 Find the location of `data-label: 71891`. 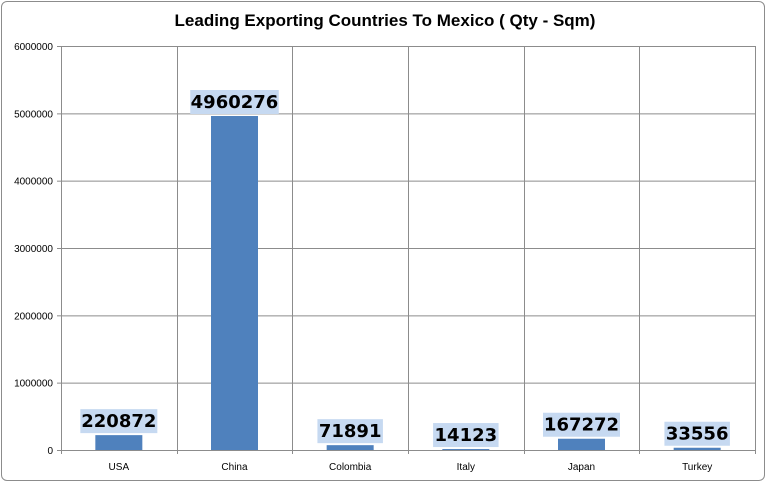

data-label: 71891 is located at coordinates (350, 431).